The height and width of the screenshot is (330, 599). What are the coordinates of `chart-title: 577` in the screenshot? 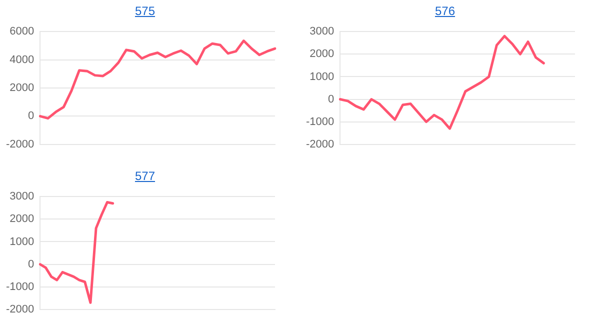 It's located at (145, 176).